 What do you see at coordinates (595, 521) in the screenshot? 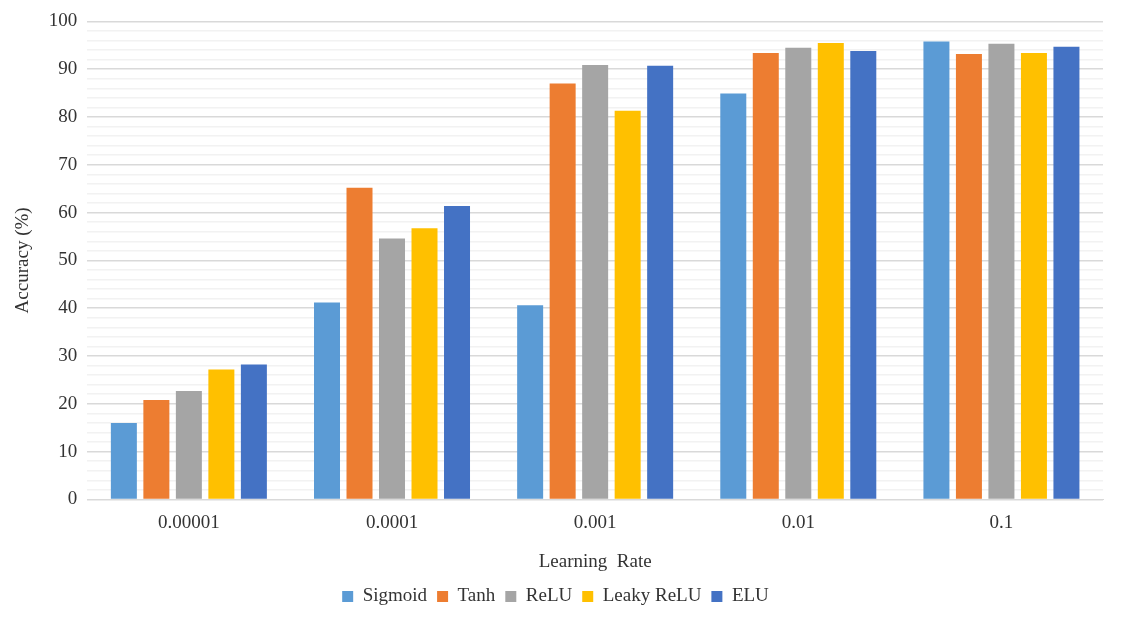
I see `x-tick-label: 0.001` at bounding box center [595, 521].